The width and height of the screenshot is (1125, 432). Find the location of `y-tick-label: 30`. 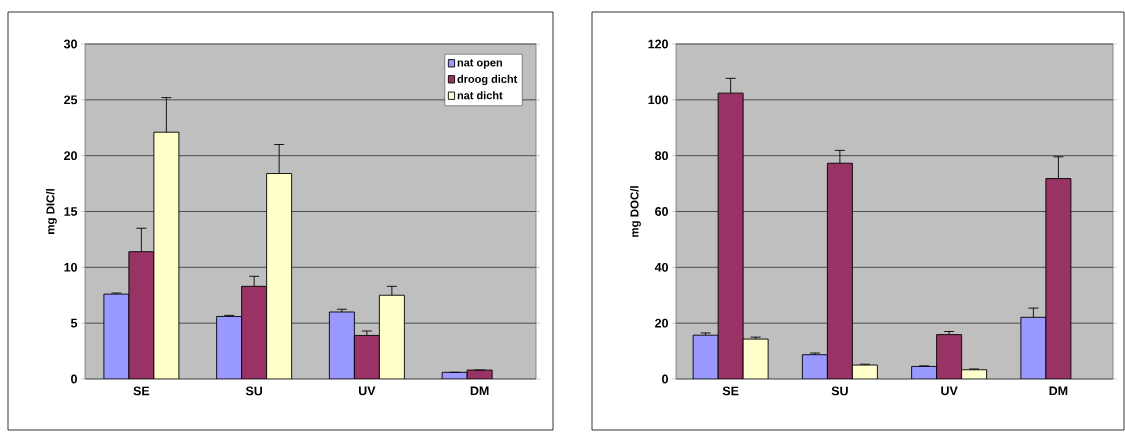

y-tick-label: 30 is located at coordinates (70, 44).